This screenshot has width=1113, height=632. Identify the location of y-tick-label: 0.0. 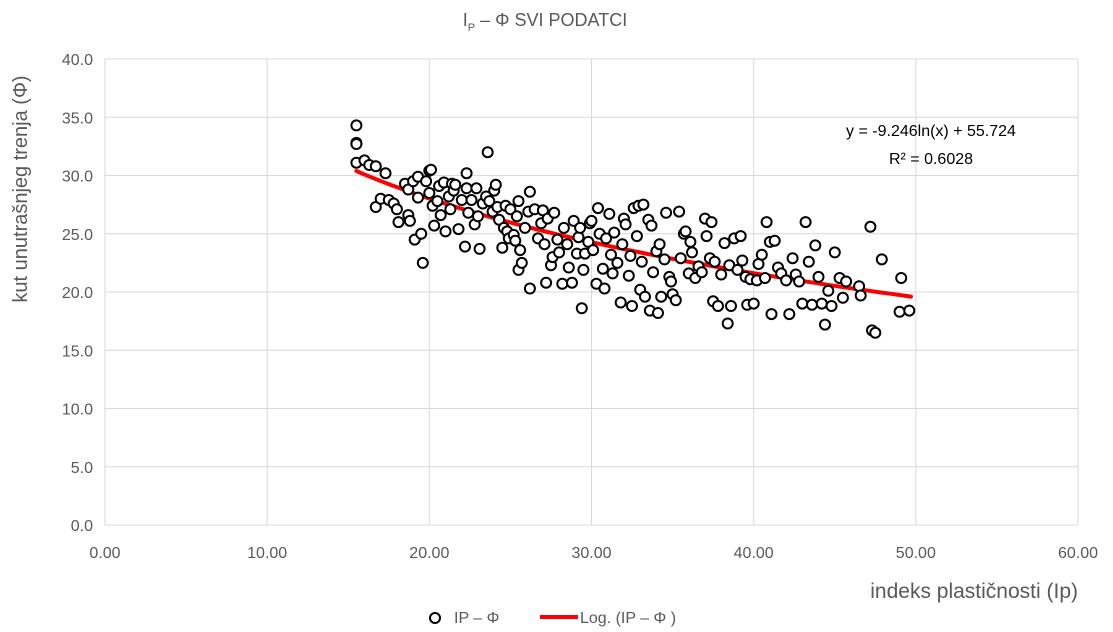
(82, 526).